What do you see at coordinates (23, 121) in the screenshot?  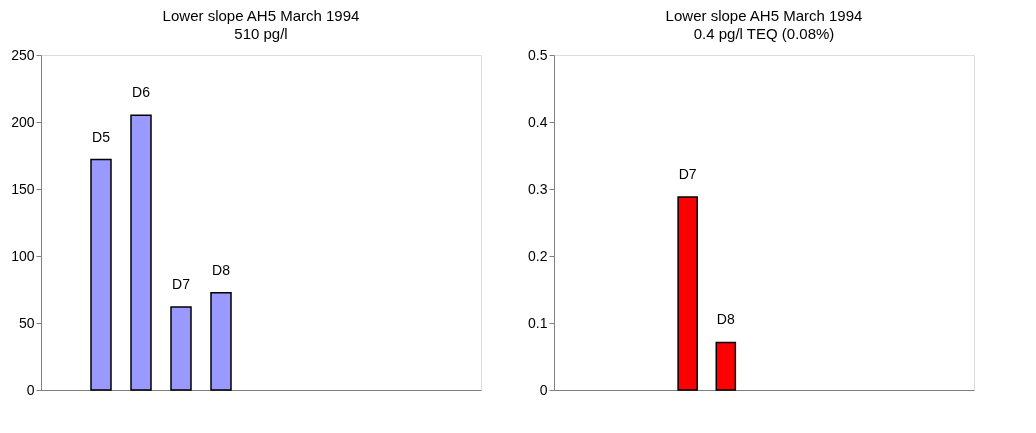 I see `y-tick-label: 200` at bounding box center [23, 121].